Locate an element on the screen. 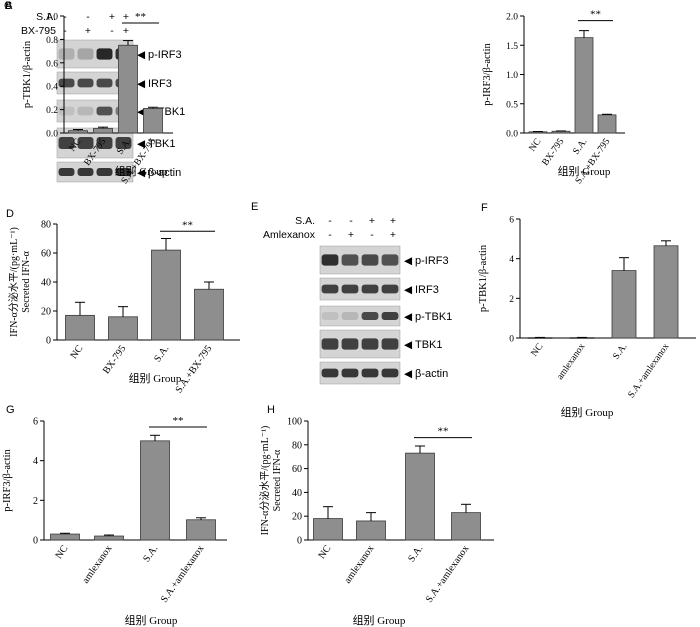 This screenshot has width=700, height=627. blot-e-blot-strip is located at coordinates (360, 289).